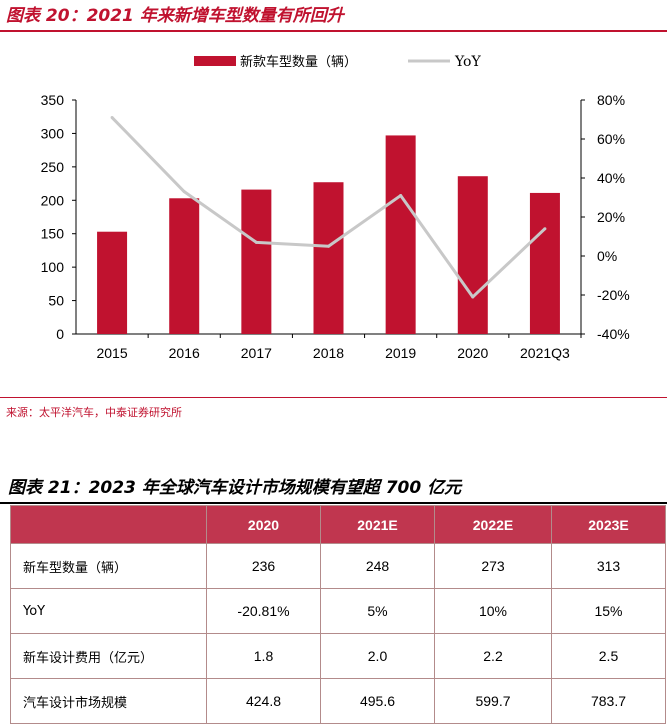  I want to click on table-row: 新车设计费用（亿元） 1.8 2.0 2.2 2.5, so click(338, 656).